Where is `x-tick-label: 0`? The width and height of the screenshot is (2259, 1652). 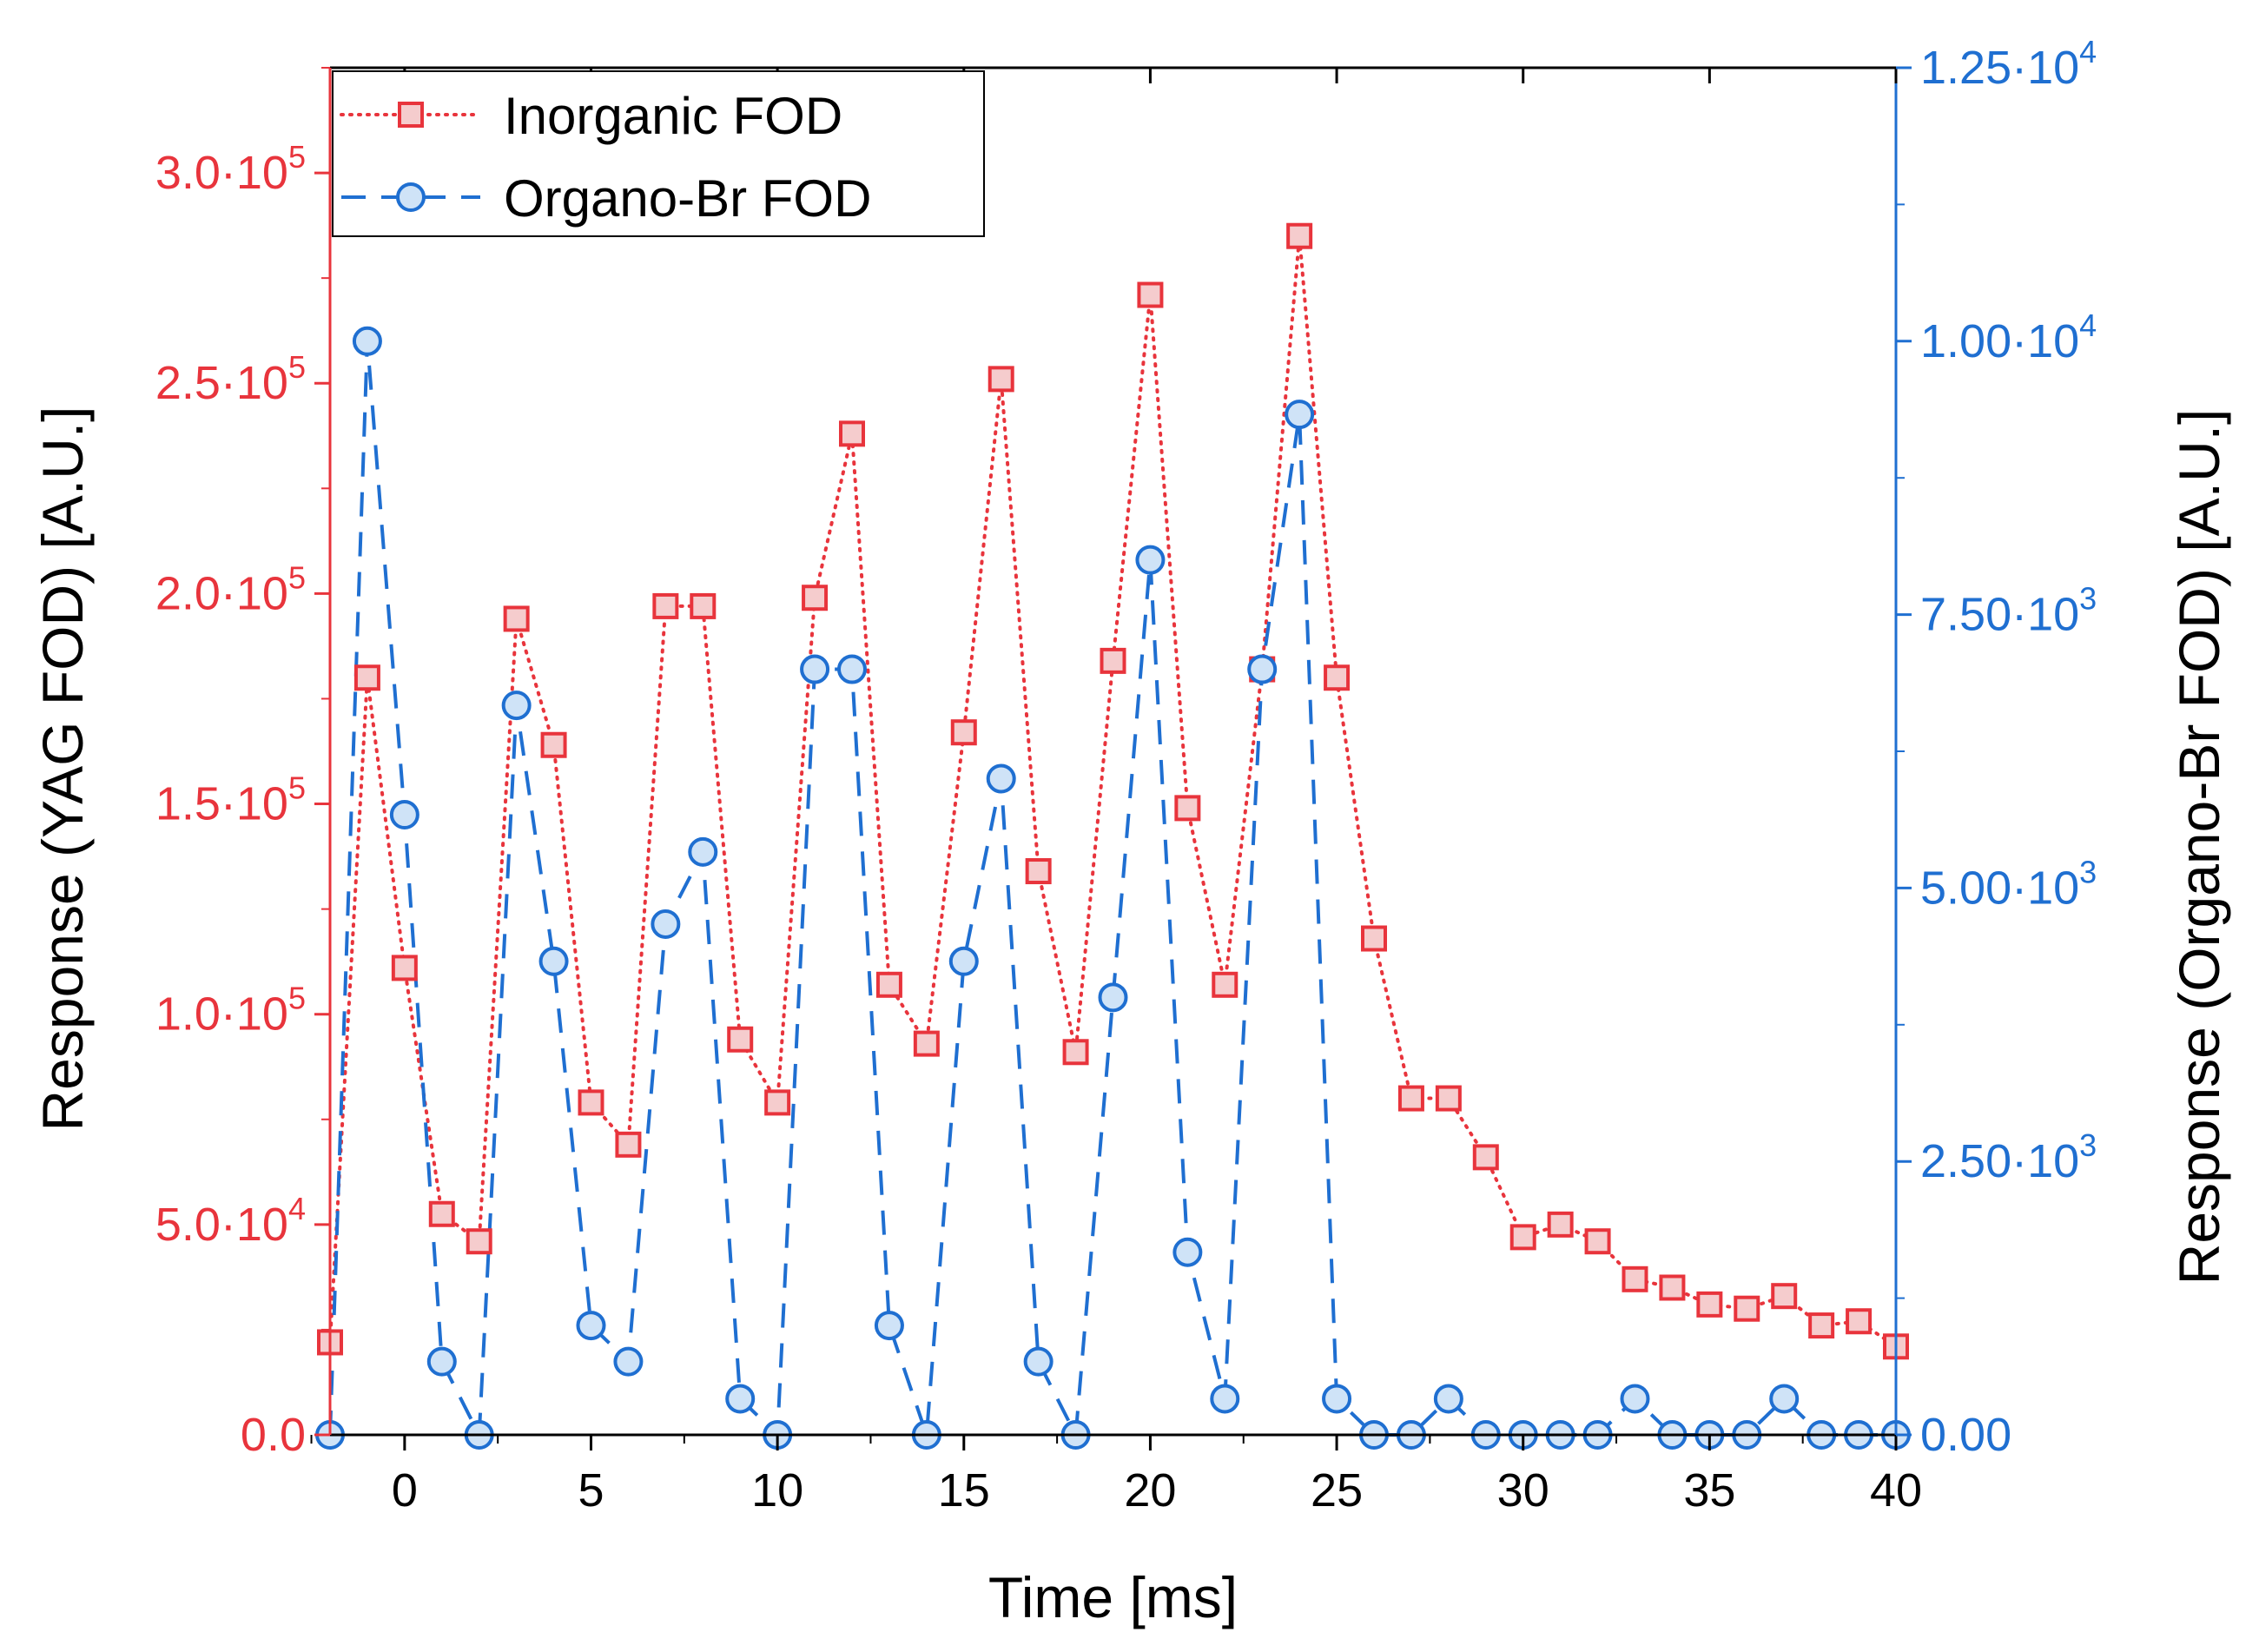 x-tick-label: 0 is located at coordinates (405, 1490).